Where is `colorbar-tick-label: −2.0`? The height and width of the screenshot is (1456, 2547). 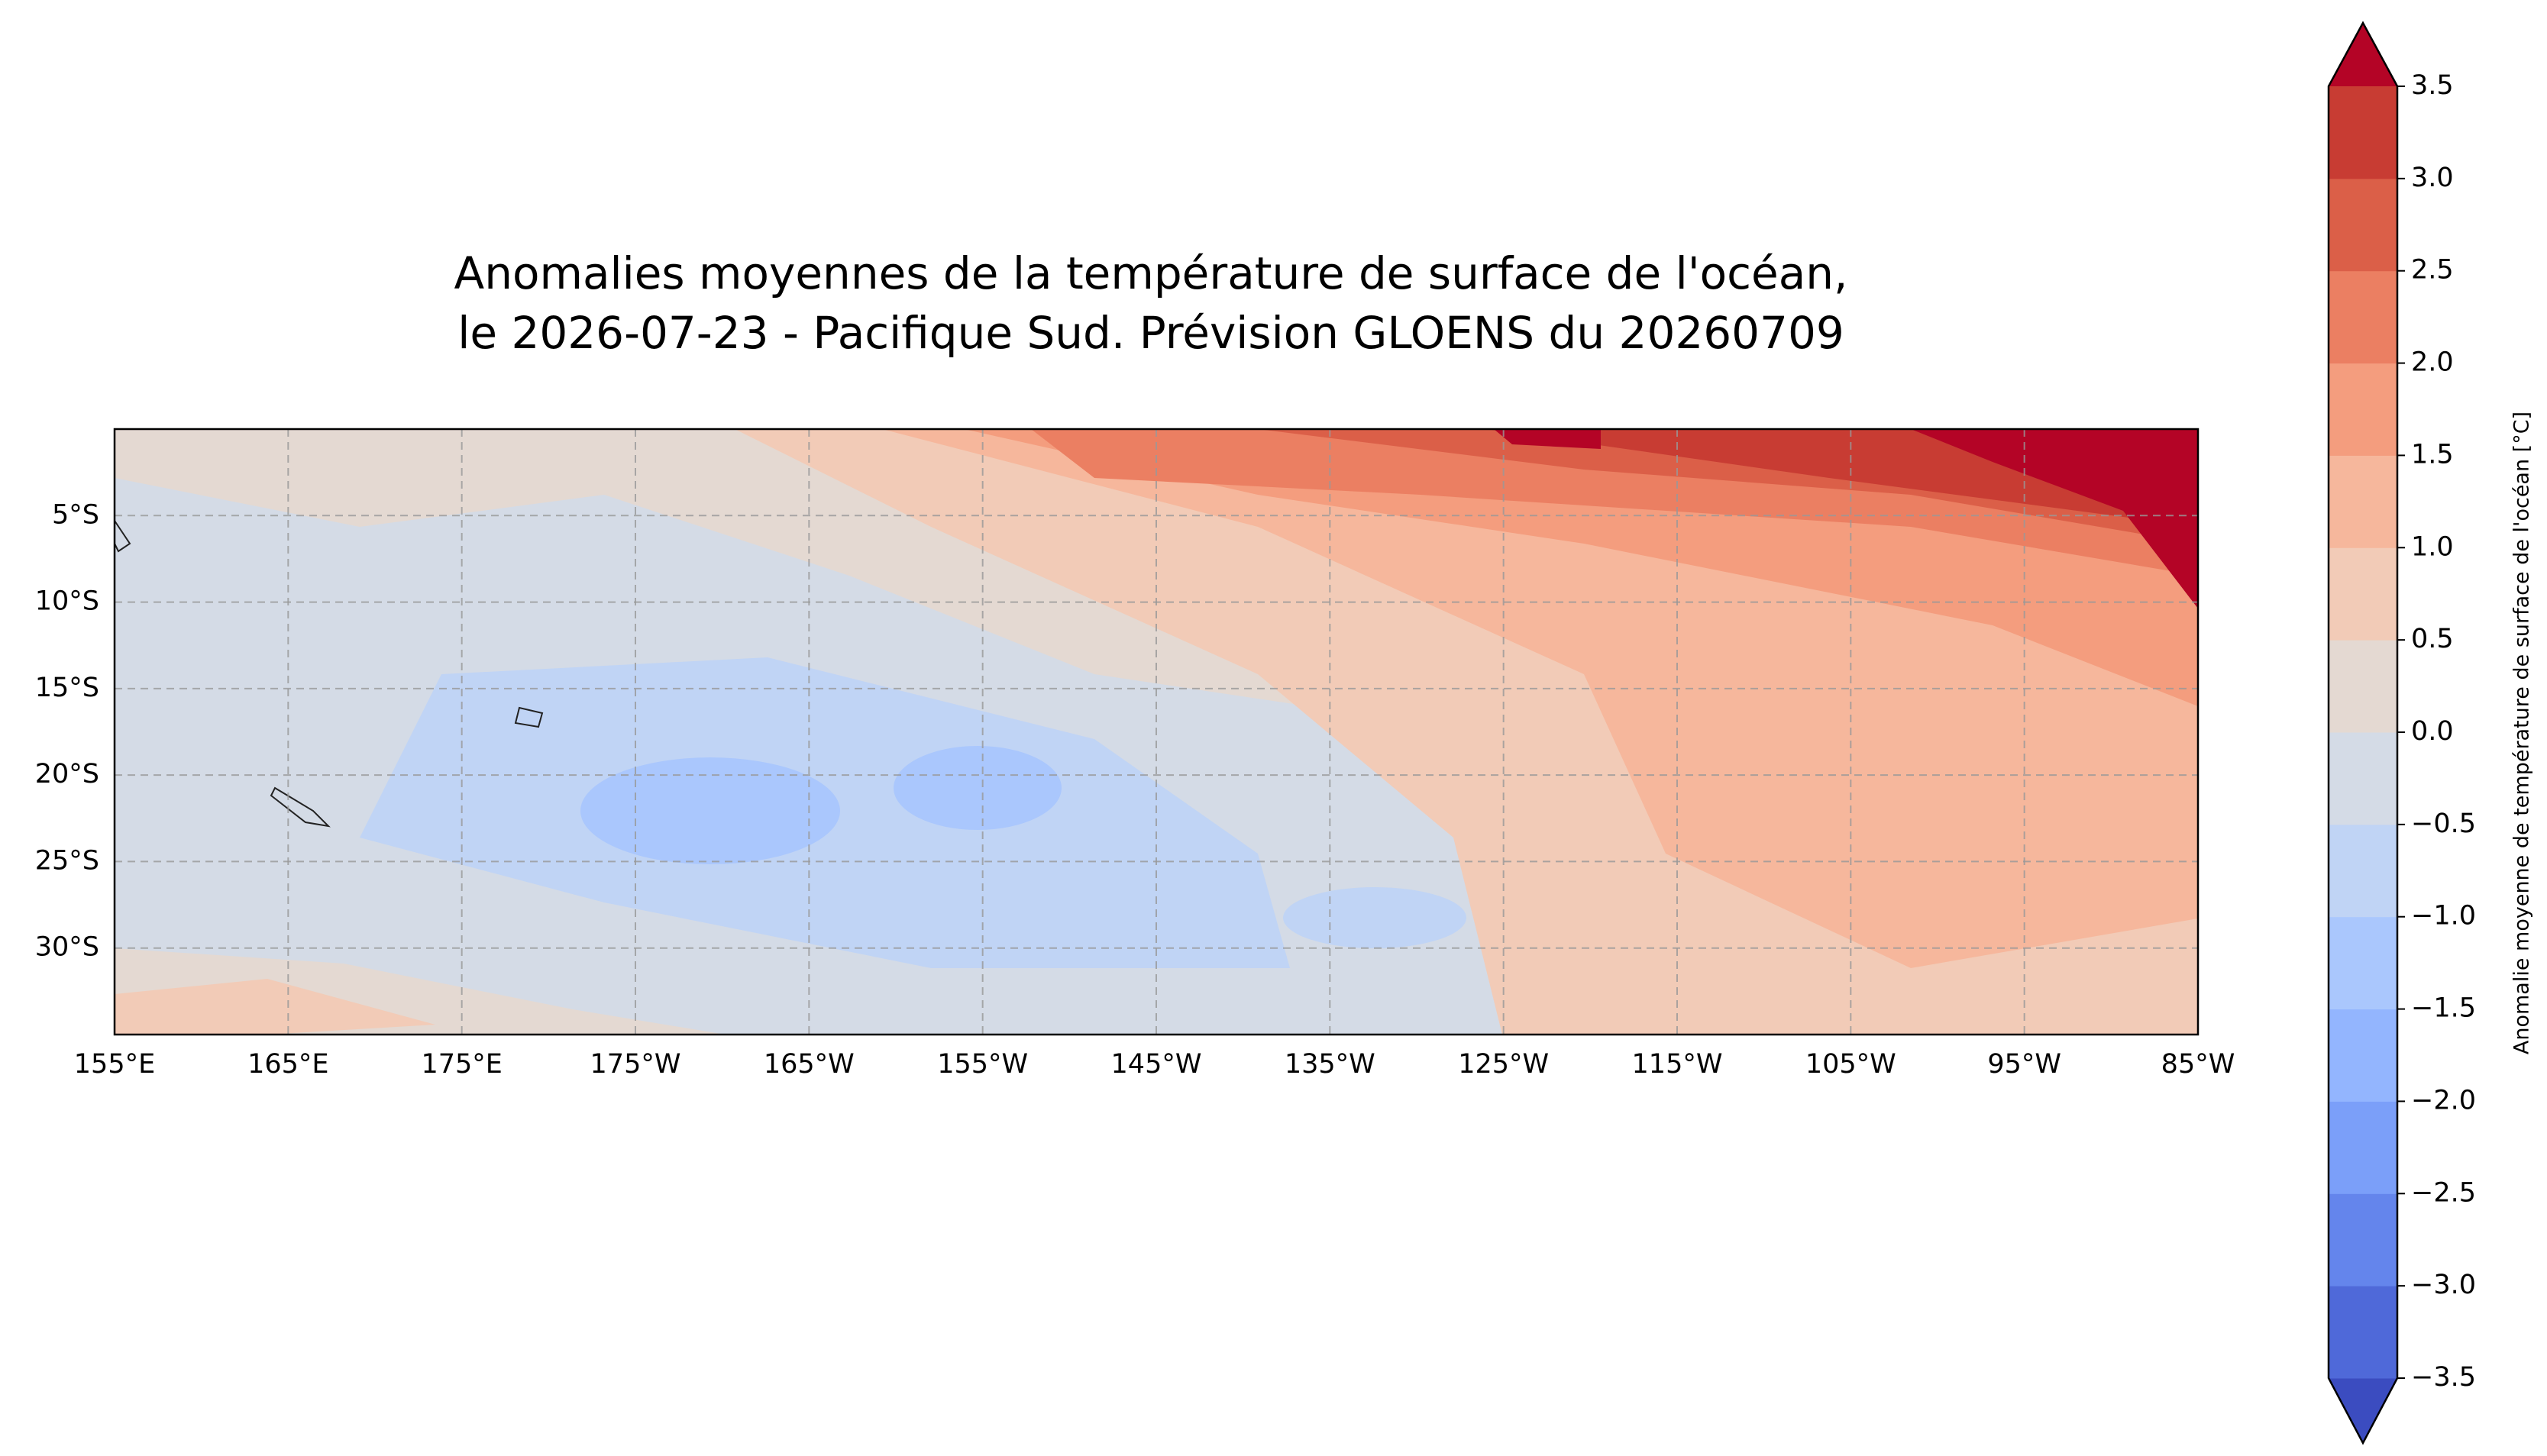
colorbar-tick-label: −2.0 is located at coordinates (2443, 1100).